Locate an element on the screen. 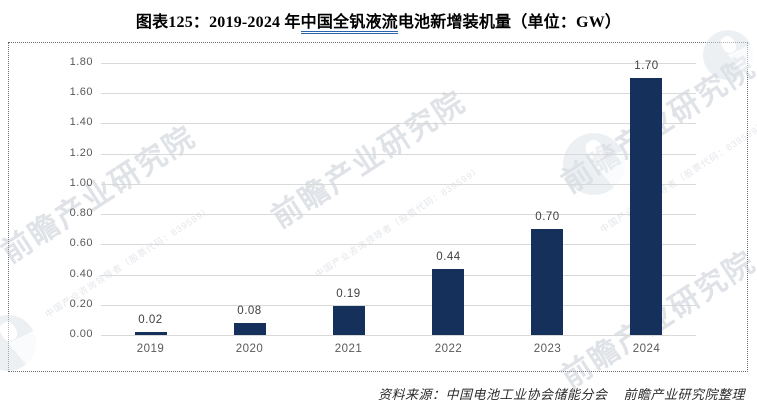 The width and height of the screenshot is (757, 413). bar-value-label: 0.02 is located at coordinates (150, 320).